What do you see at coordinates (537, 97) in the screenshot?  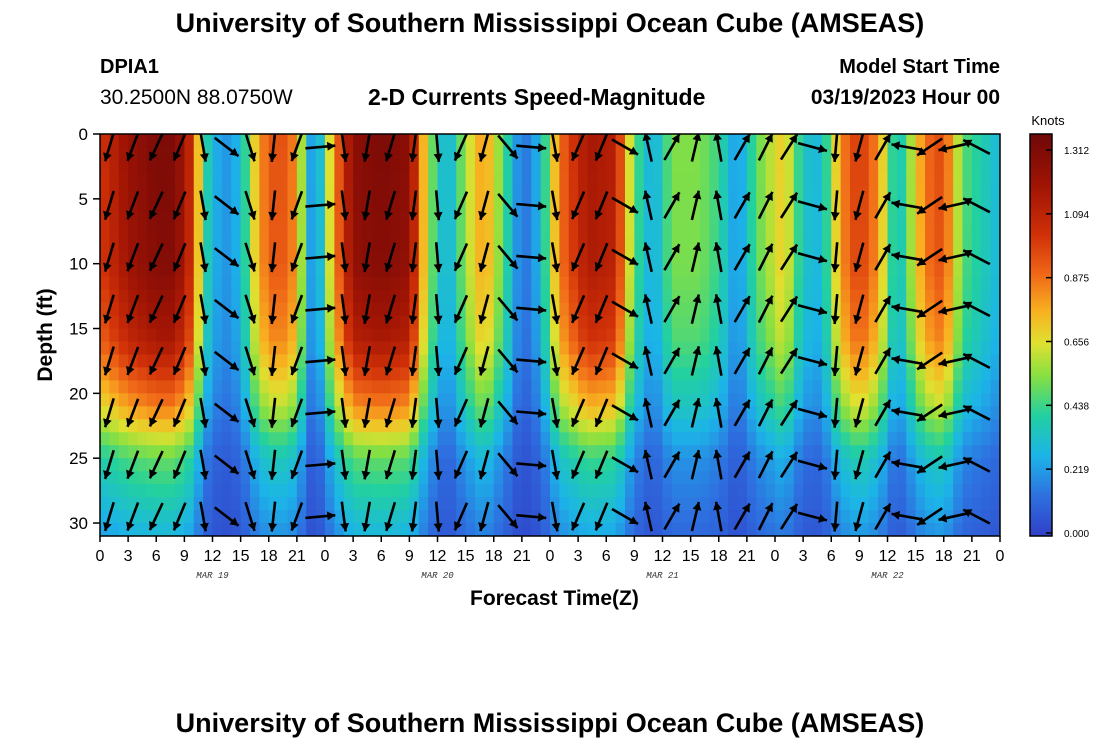 I see `variable-name: 2-D Currents Speed-Magnitude` at bounding box center [537, 97].